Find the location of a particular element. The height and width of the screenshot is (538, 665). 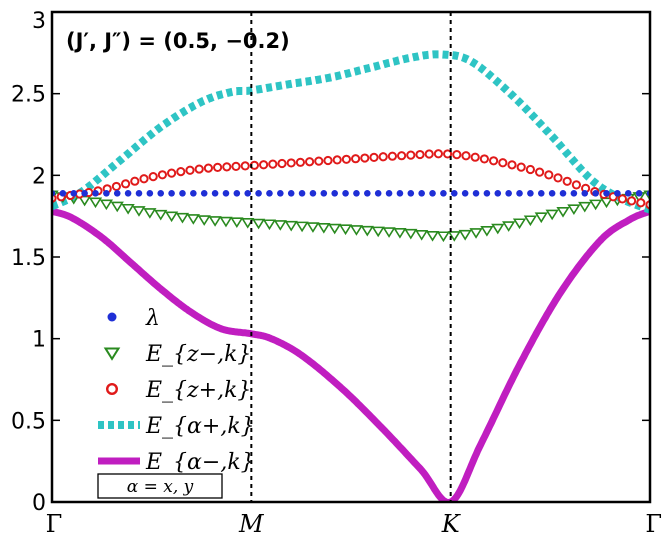

legend-item: E_{z+,k} is located at coordinates (178, 390).